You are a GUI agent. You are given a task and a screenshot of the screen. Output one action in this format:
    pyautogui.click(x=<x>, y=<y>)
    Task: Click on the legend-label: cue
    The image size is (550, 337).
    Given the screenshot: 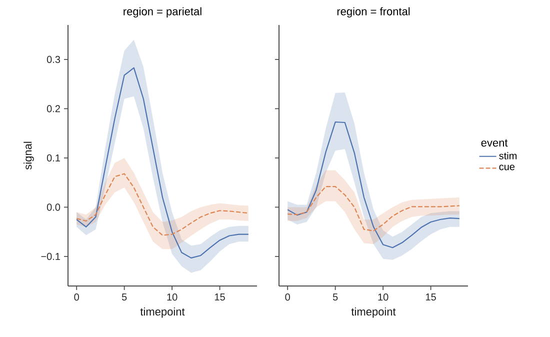 What is the action you would take?
    pyautogui.click(x=507, y=167)
    